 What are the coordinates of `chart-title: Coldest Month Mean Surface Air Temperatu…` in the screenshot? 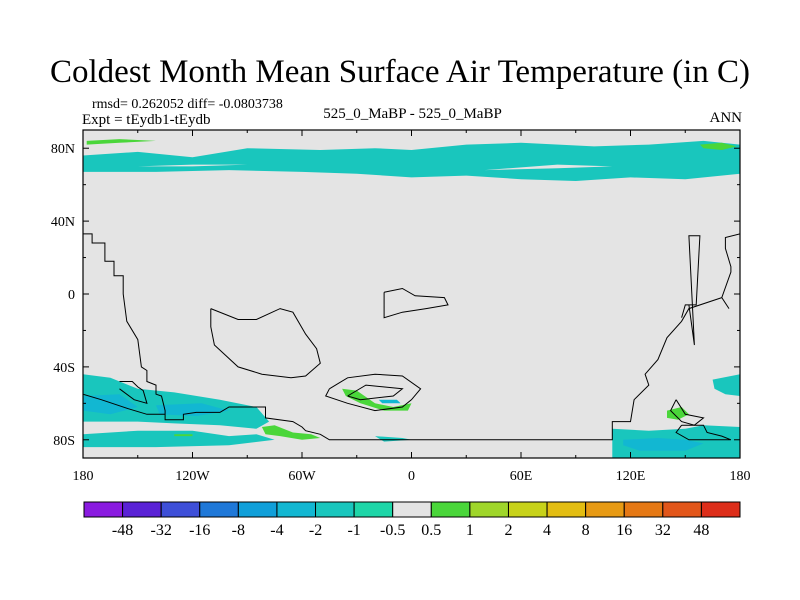 It's located at (400, 72).